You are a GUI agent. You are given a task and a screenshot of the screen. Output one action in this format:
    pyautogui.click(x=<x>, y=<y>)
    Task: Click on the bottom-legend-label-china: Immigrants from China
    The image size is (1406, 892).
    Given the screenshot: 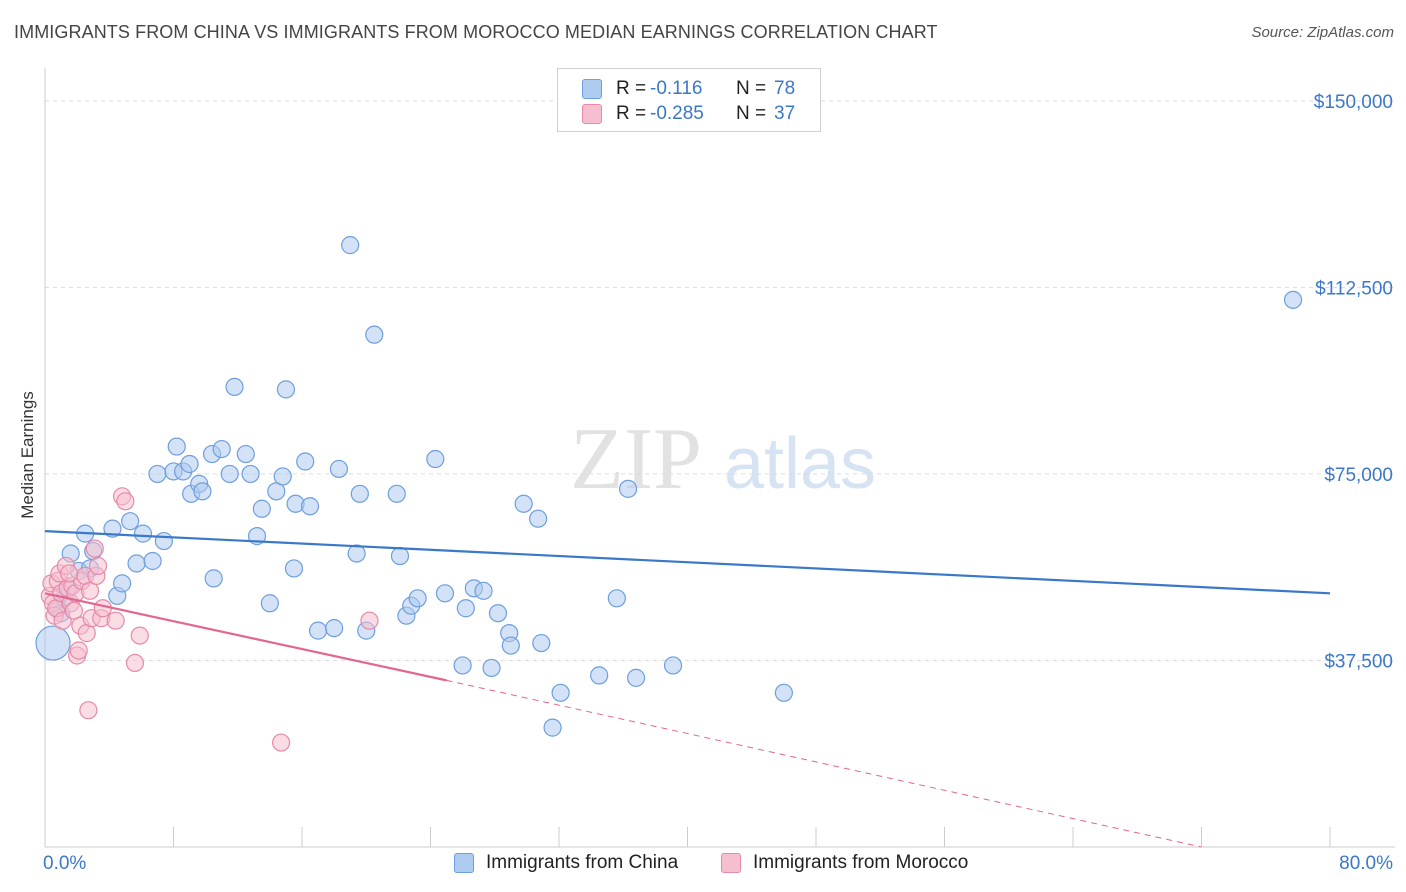 What is the action you would take?
    pyautogui.click(x=582, y=862)
    